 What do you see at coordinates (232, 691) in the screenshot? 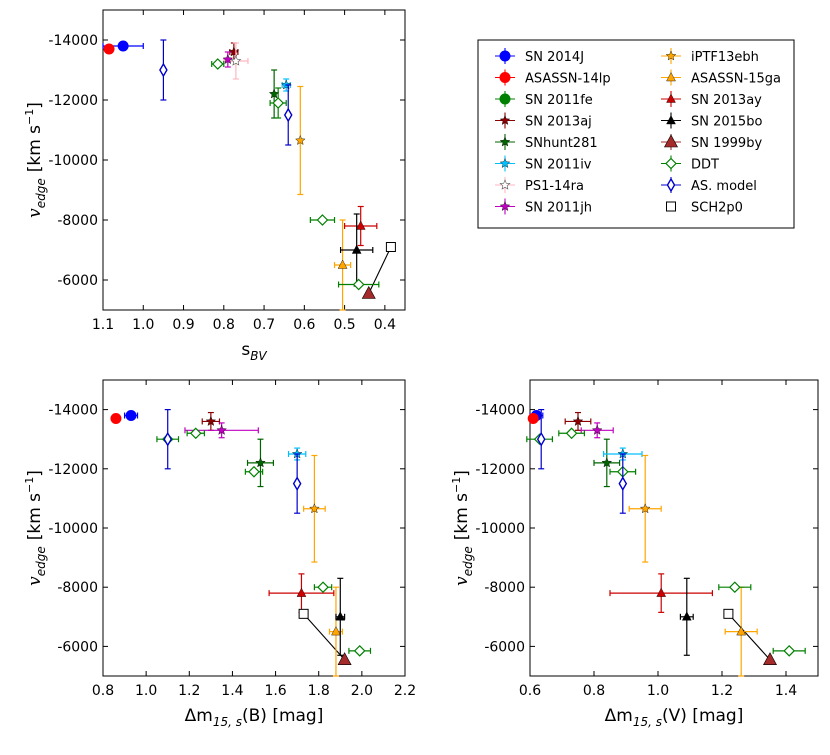
I see `x-tick-label: 1.4` at bounding box center [232, 691].